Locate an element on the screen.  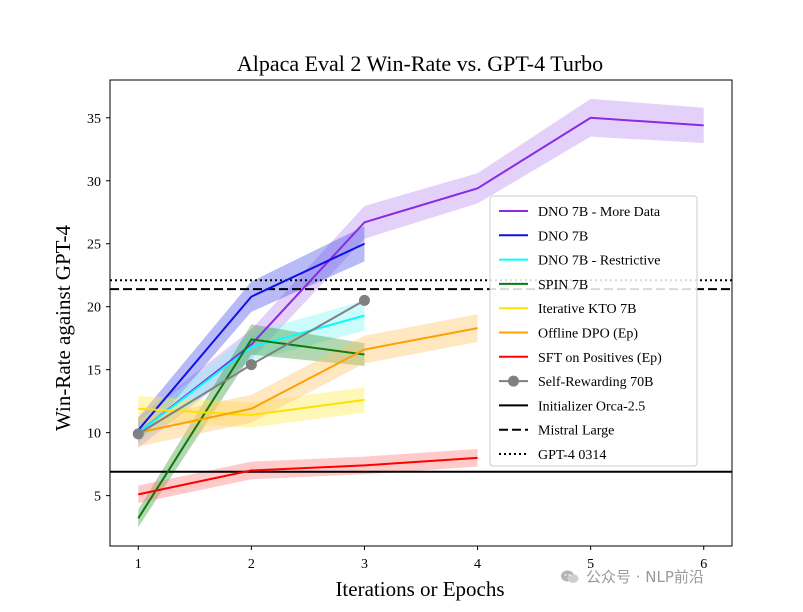
series-line-sft-on-positives-ep is located at coordinates (308, 476).